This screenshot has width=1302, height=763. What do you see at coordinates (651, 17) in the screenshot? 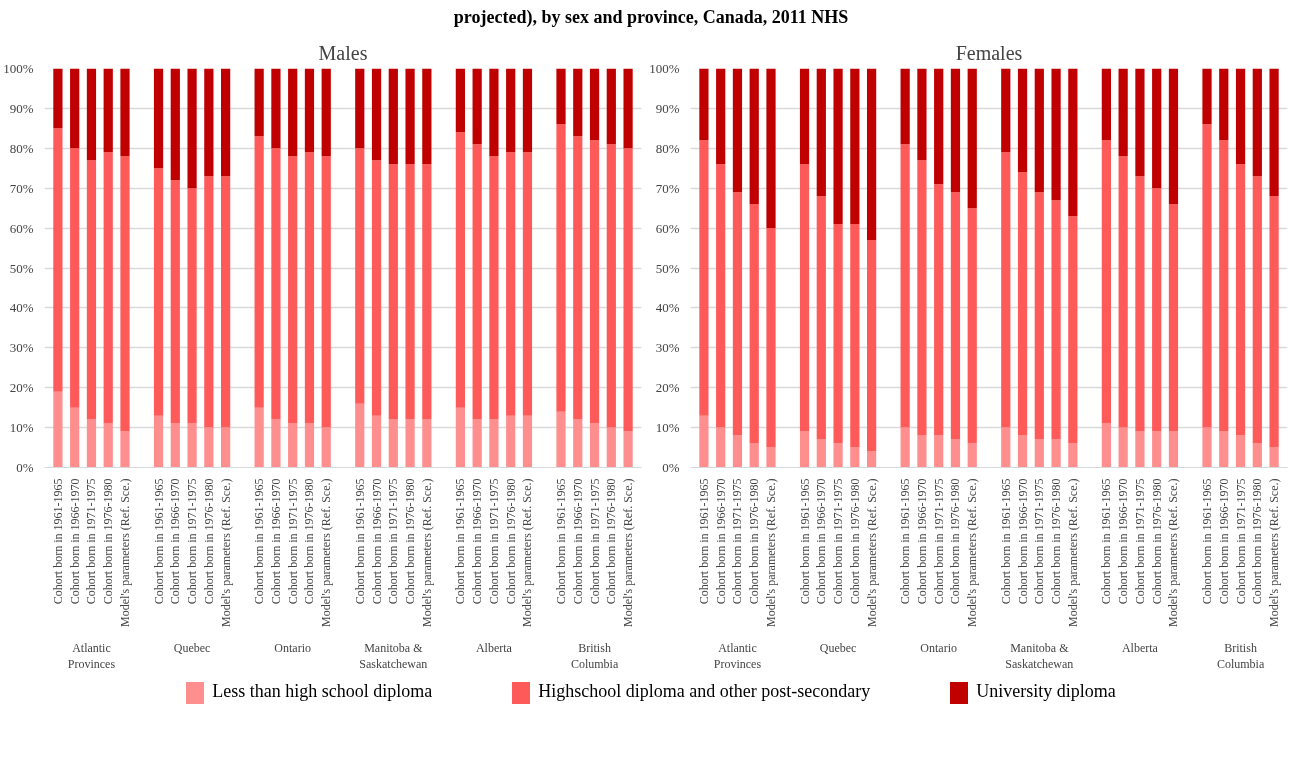
I see `chart-title: projected), by sex and province, Canada, 2011 NHS` at bounding box center [651, 17].